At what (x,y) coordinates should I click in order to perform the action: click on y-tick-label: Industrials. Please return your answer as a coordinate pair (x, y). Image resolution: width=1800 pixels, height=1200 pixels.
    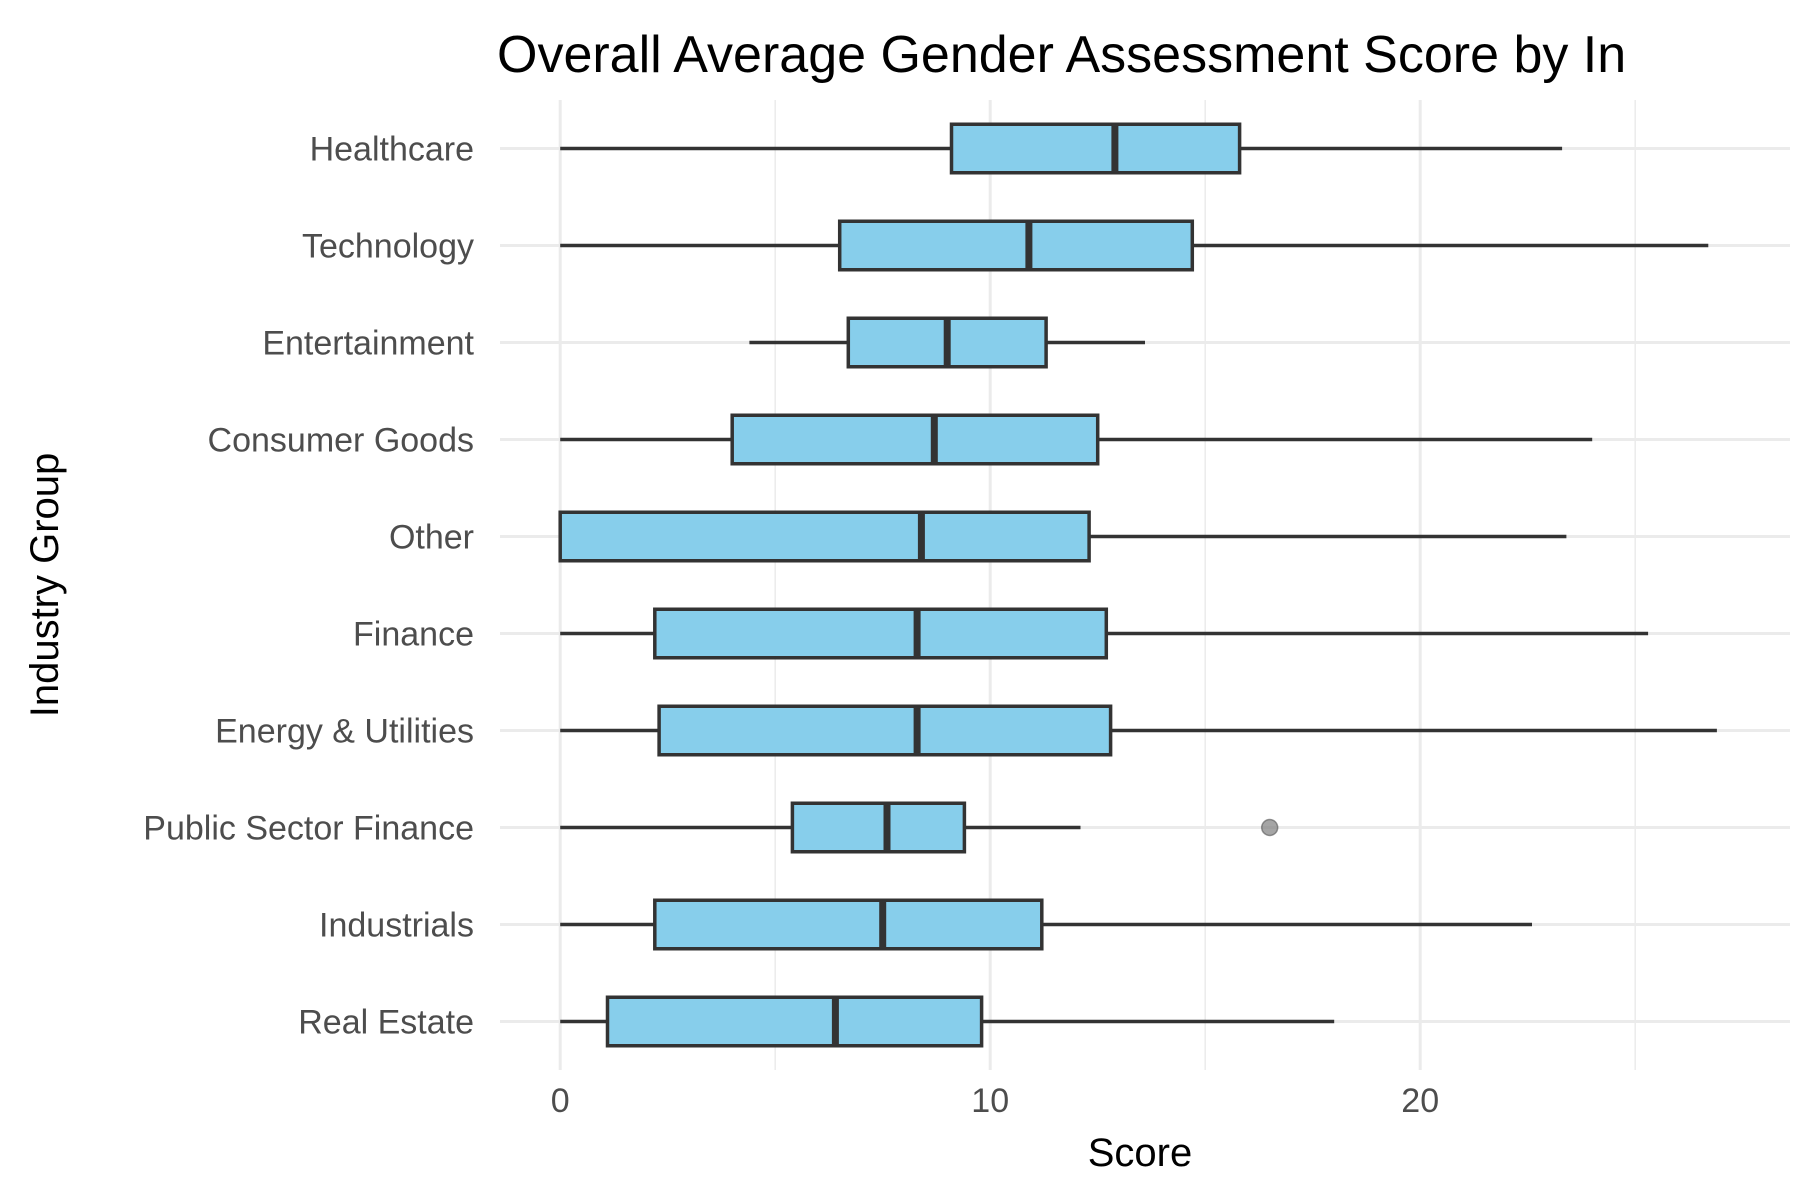
    Looking at the image, I should click on (396, 926).